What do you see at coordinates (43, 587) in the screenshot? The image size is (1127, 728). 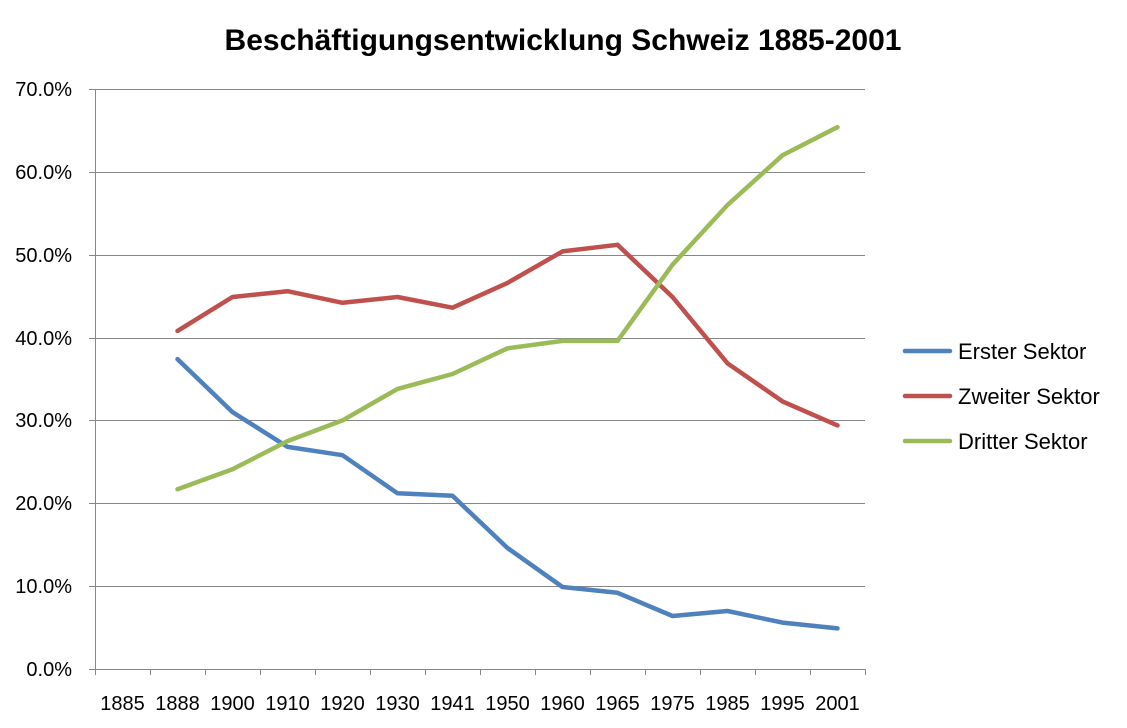 I see `y-tick-label: 10.0%` at bounding box center [43, 587].